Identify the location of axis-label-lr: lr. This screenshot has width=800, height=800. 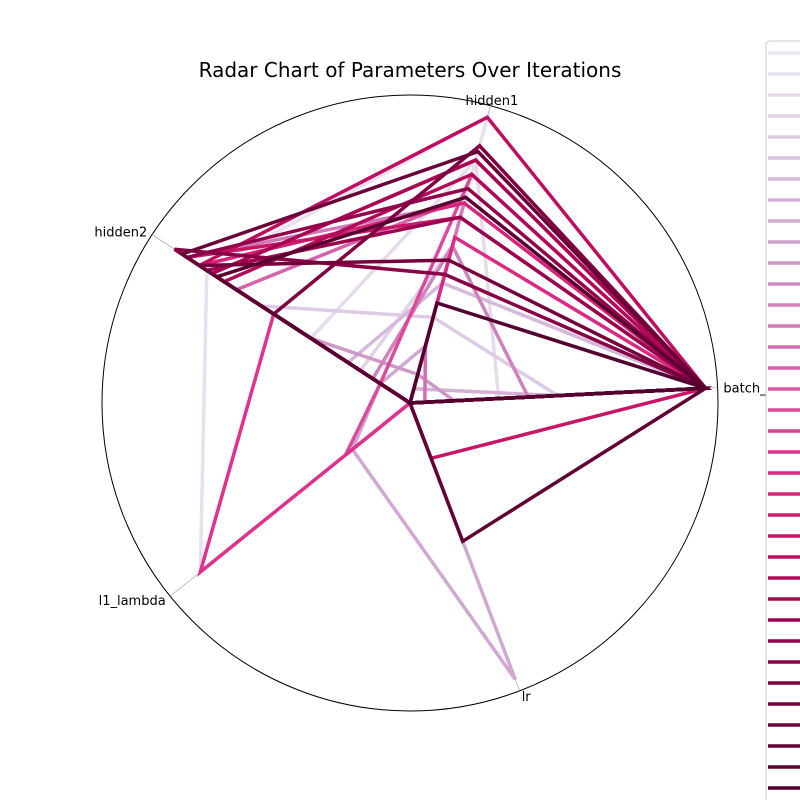
(527, 697).